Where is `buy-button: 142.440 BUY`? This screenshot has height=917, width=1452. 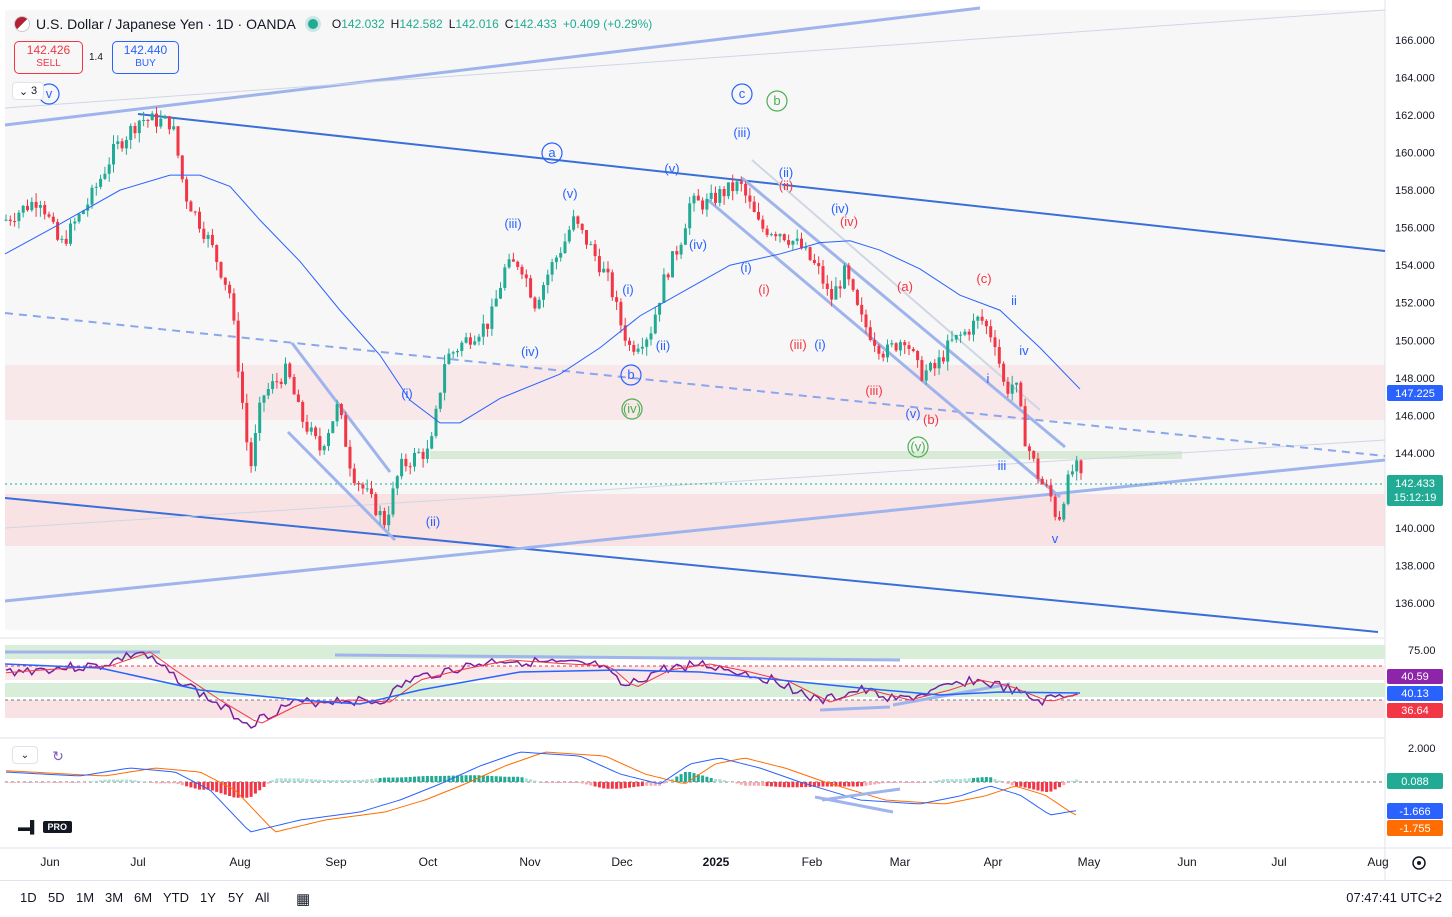
buy-button: 142.440 BUY is located at coordinates (145, 57).